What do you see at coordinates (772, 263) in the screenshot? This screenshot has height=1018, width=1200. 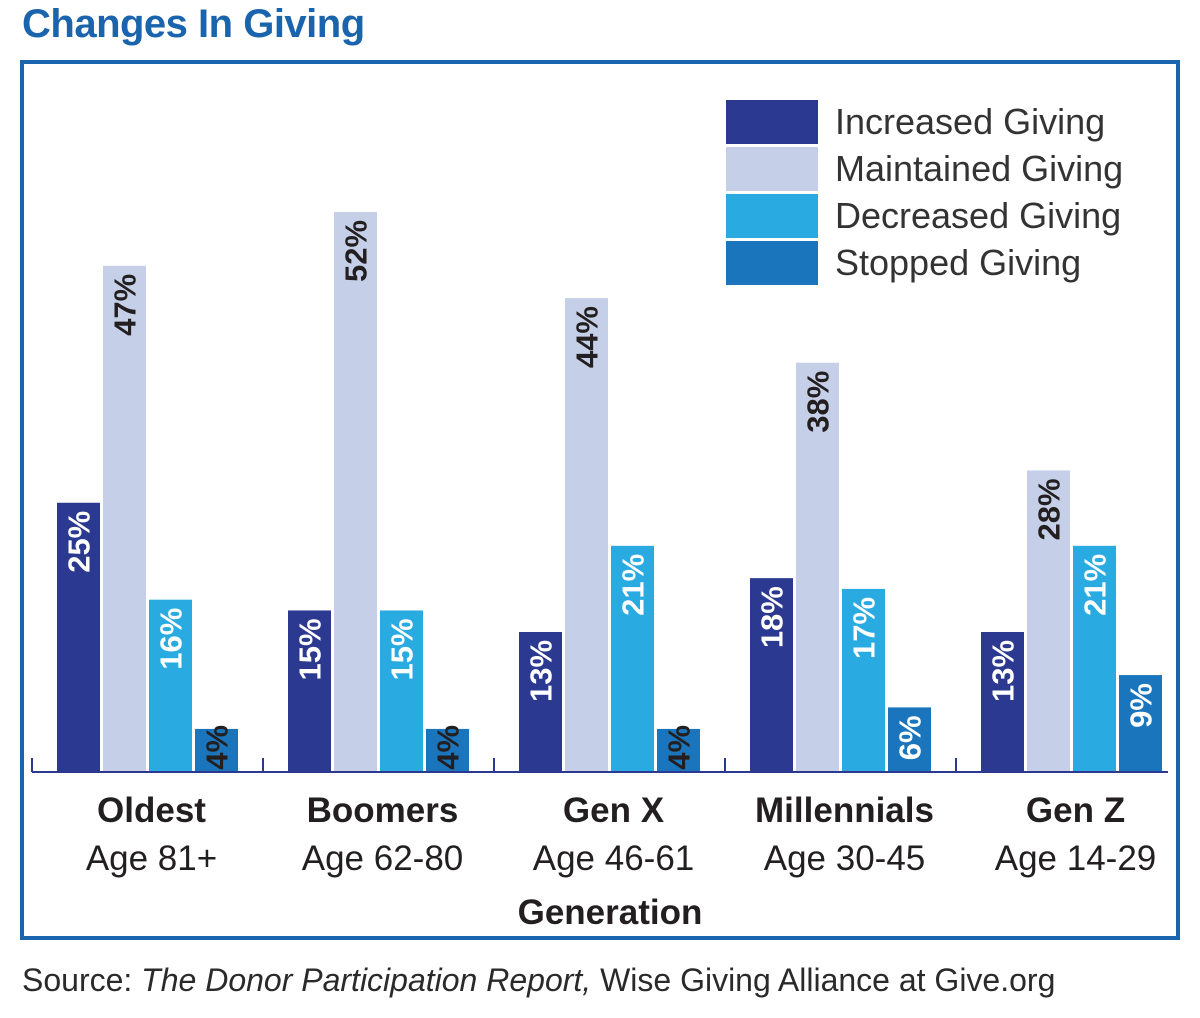 I see `legend-swatch-stopped` at bounding box center [772, 263].